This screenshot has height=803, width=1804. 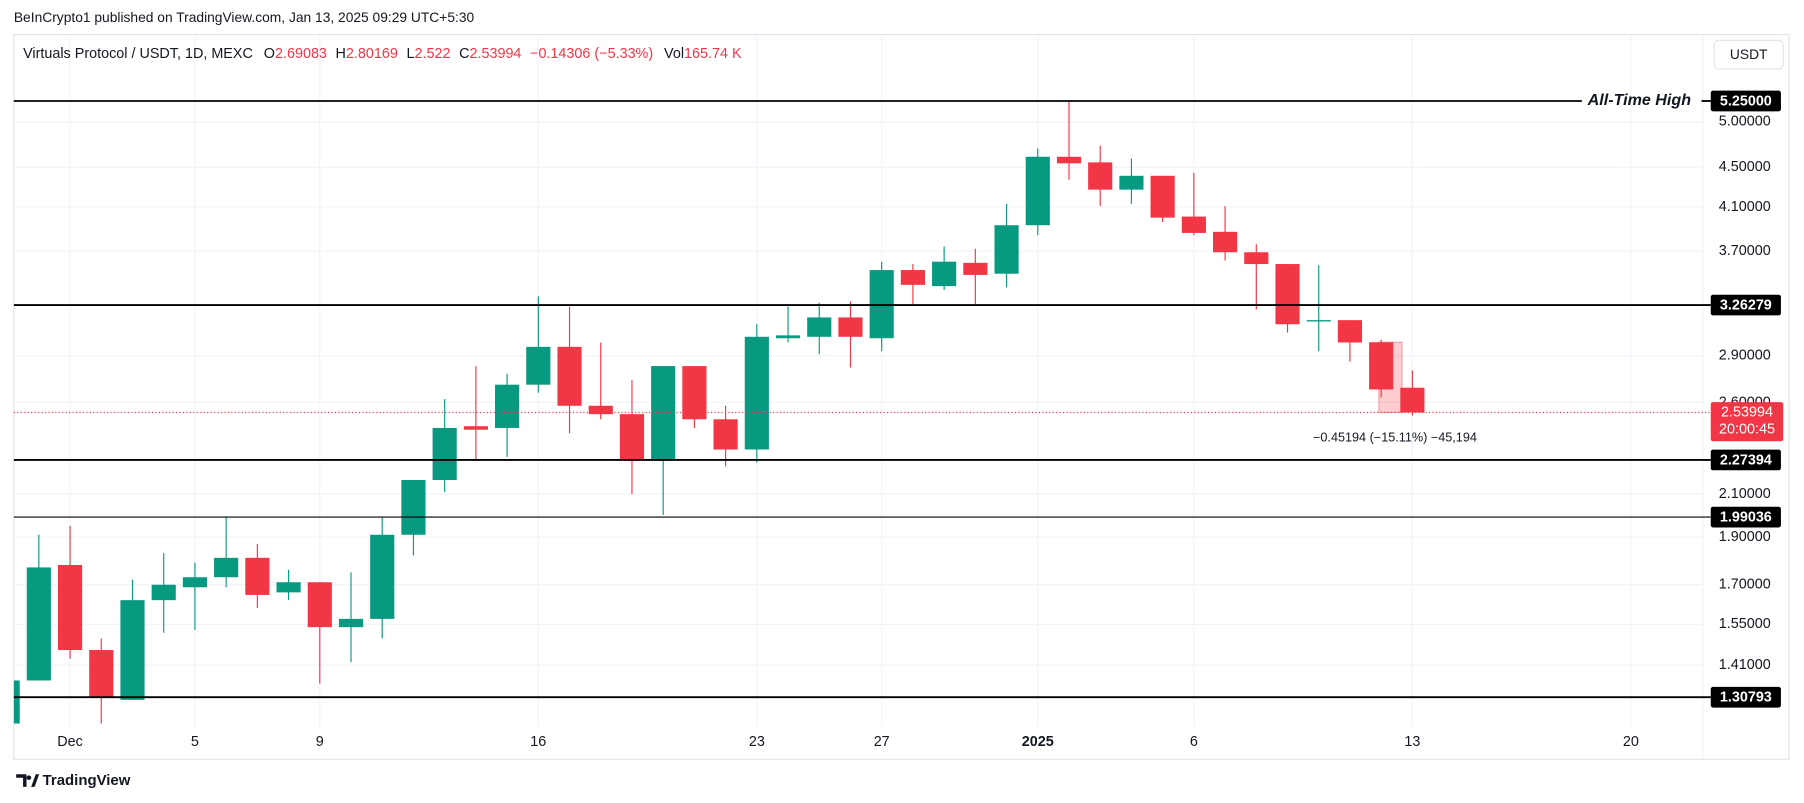 What do you see at coordinates (538, 742) in the screenshot?
I see `x-tick-label: 16` at bounding box center [538, 742].